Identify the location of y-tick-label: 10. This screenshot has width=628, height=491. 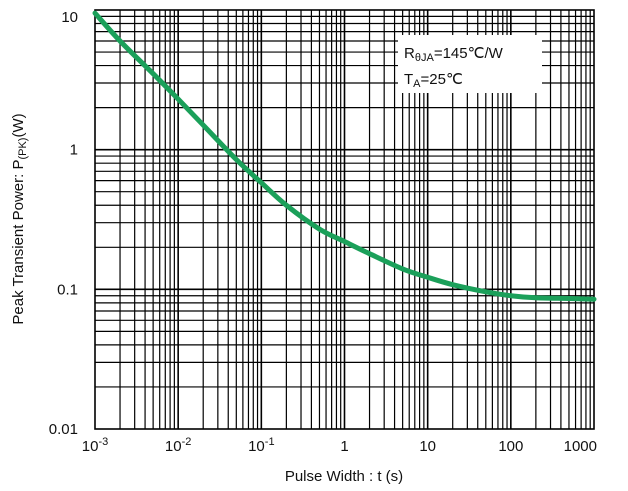
(69, 17).